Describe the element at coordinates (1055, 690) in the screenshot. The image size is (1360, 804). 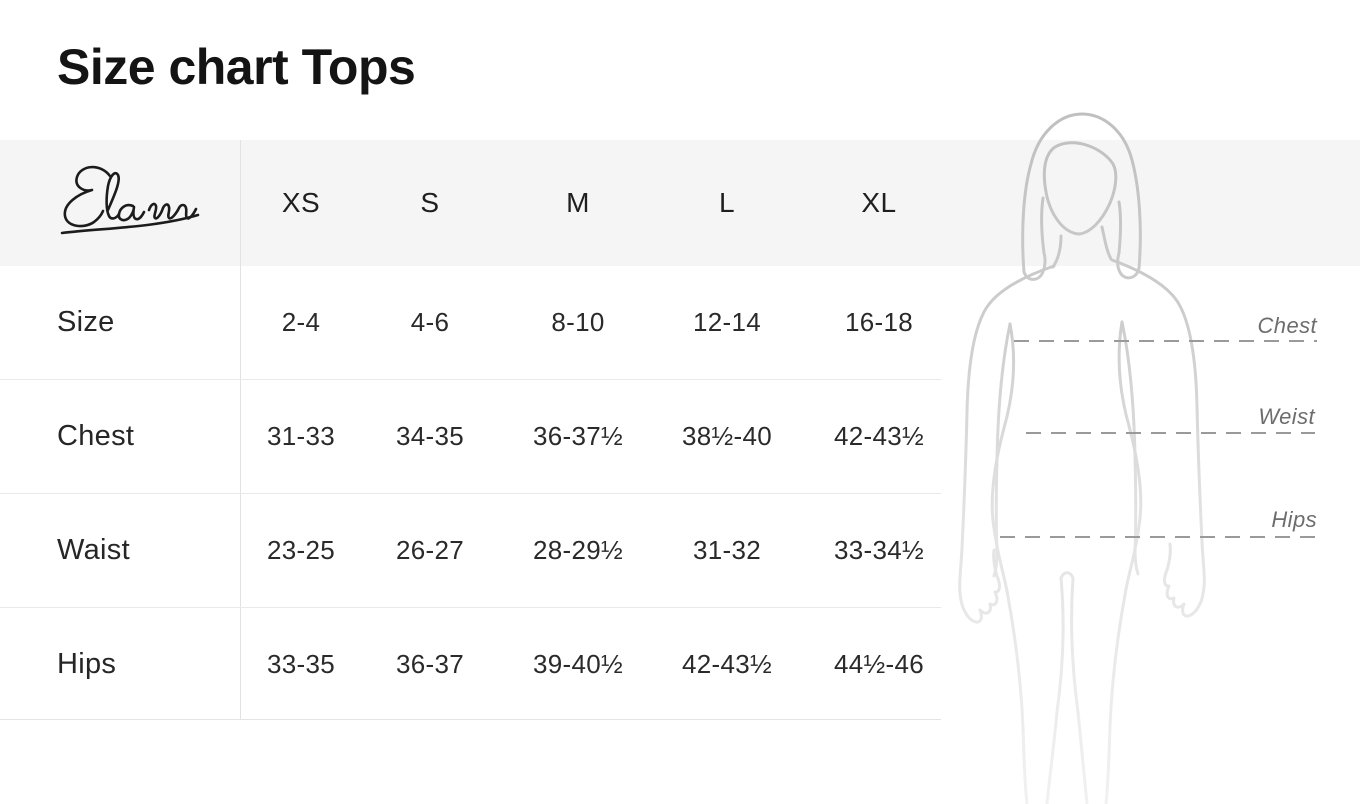
I see `left-leg-inner` at that location.